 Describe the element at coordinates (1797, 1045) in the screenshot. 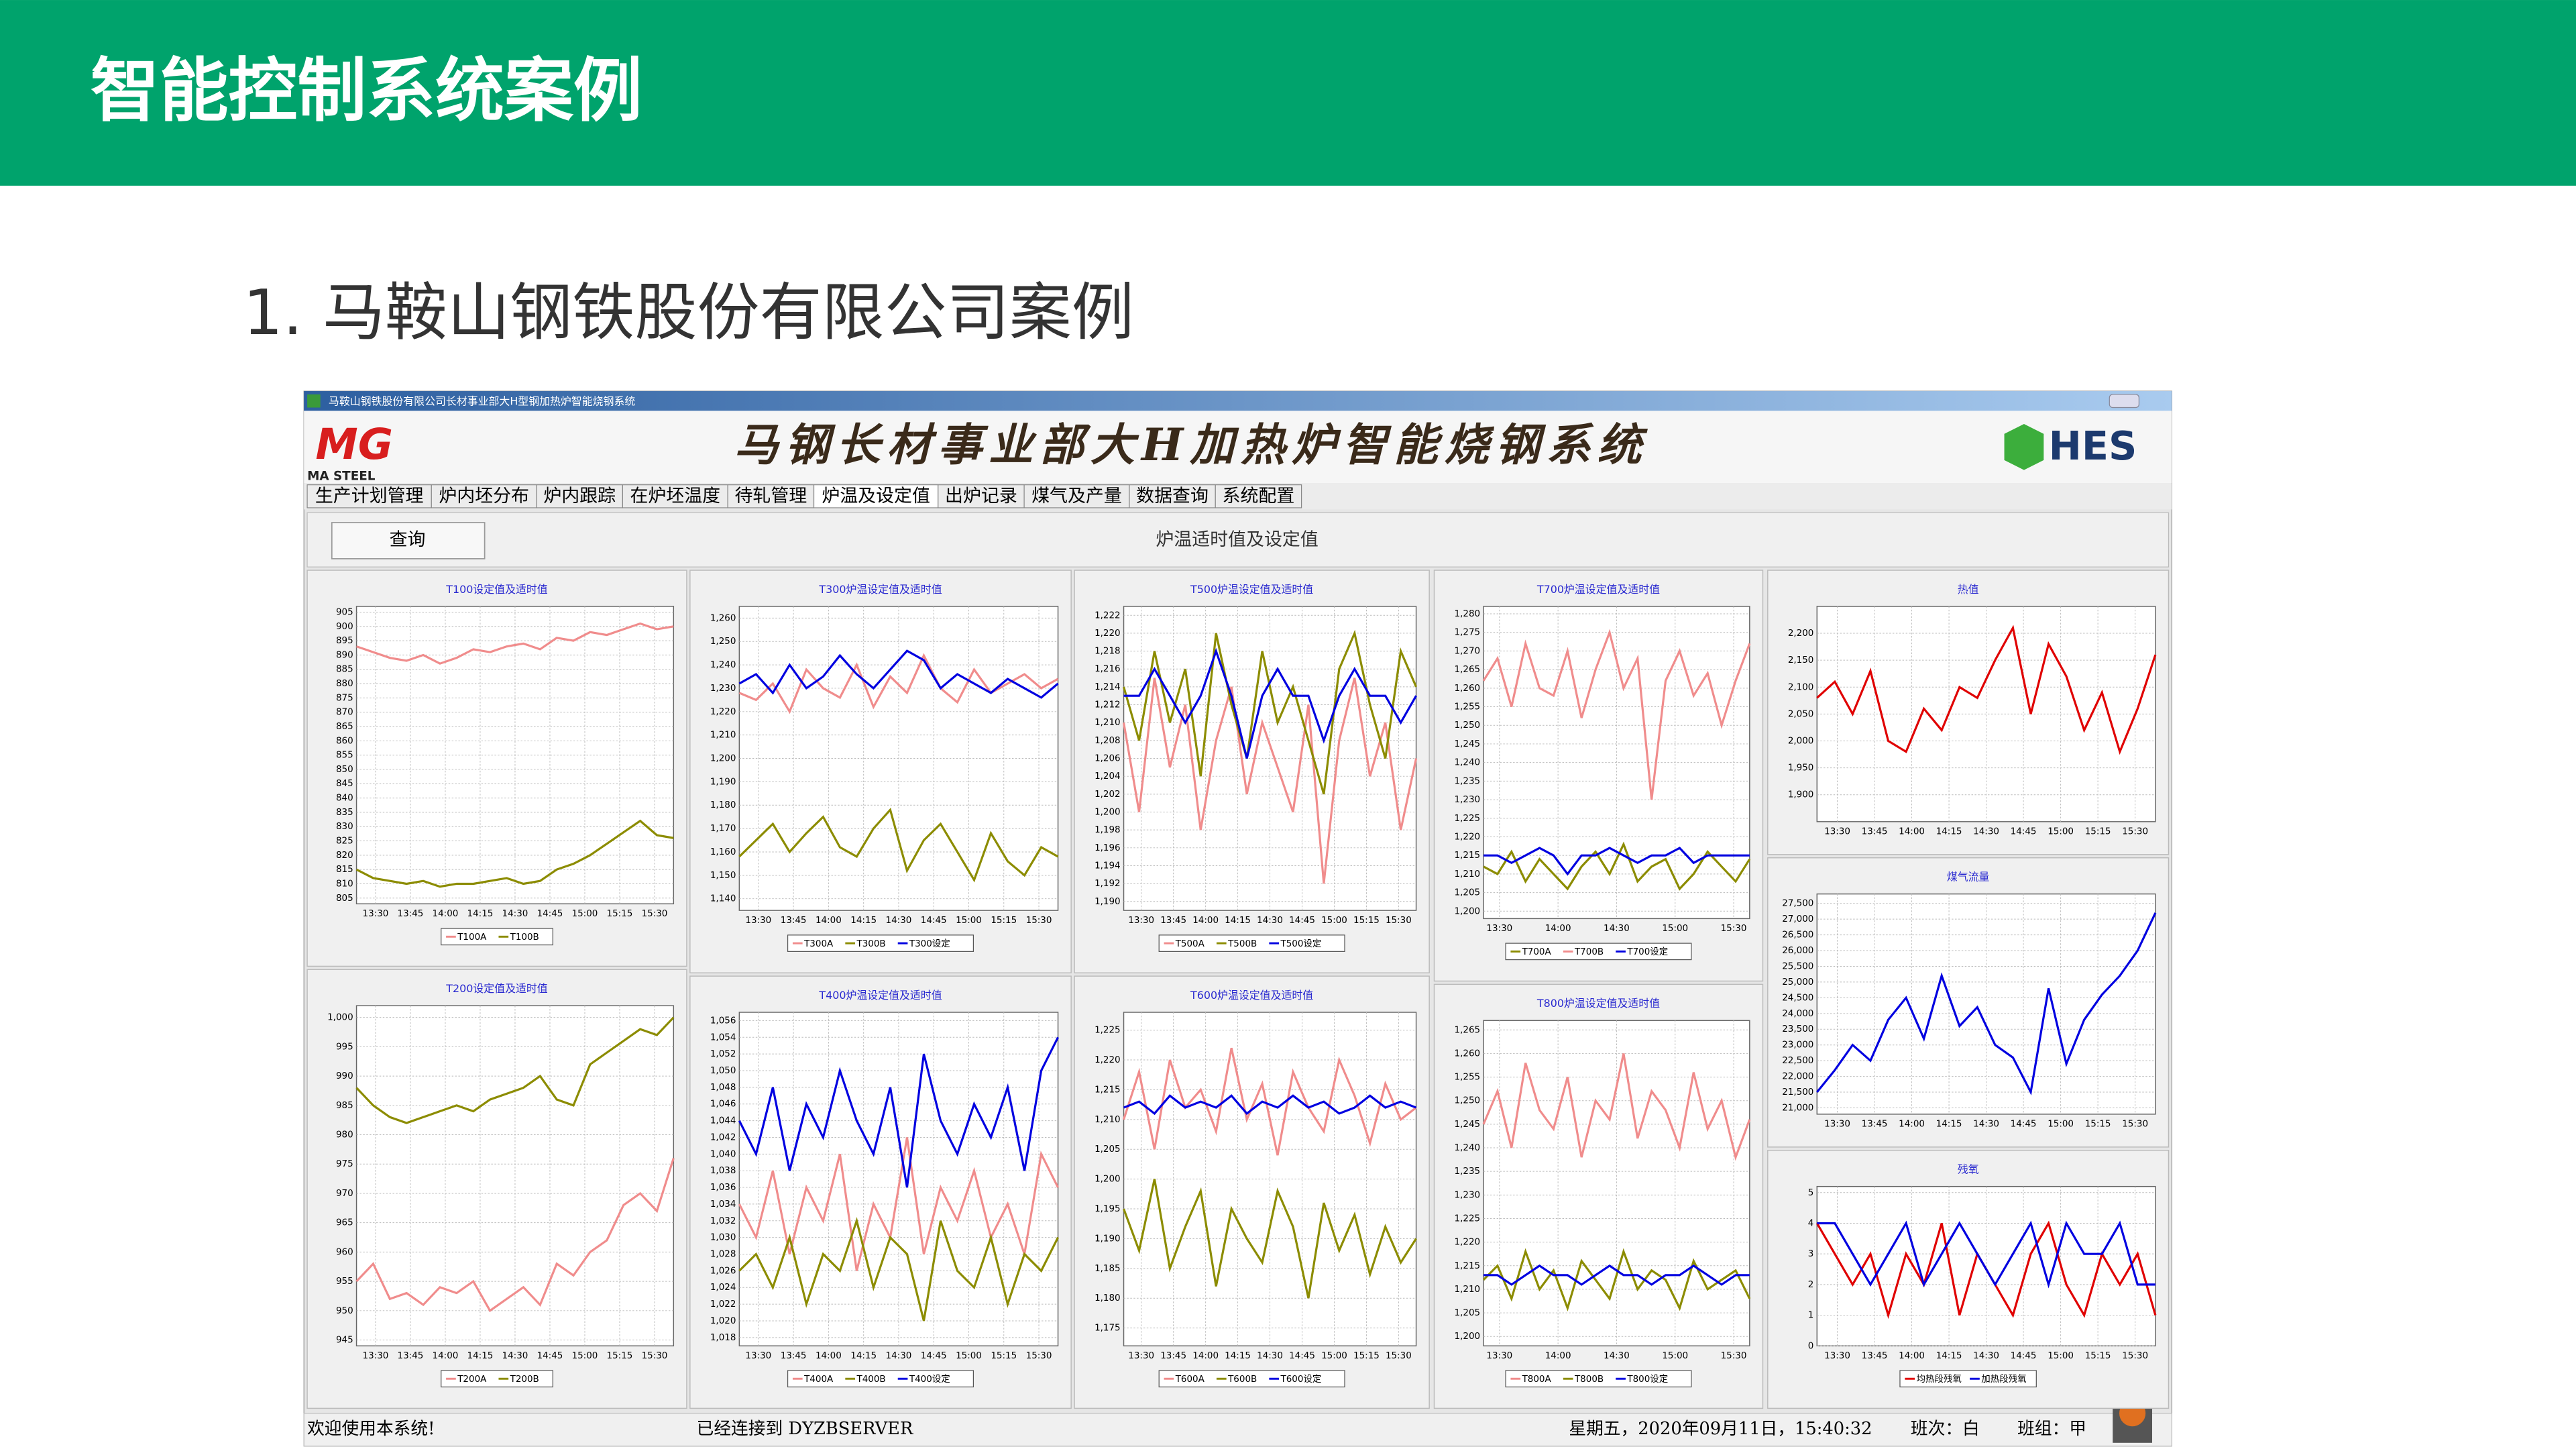

I see `y-tick-label: 23,000` at that location.